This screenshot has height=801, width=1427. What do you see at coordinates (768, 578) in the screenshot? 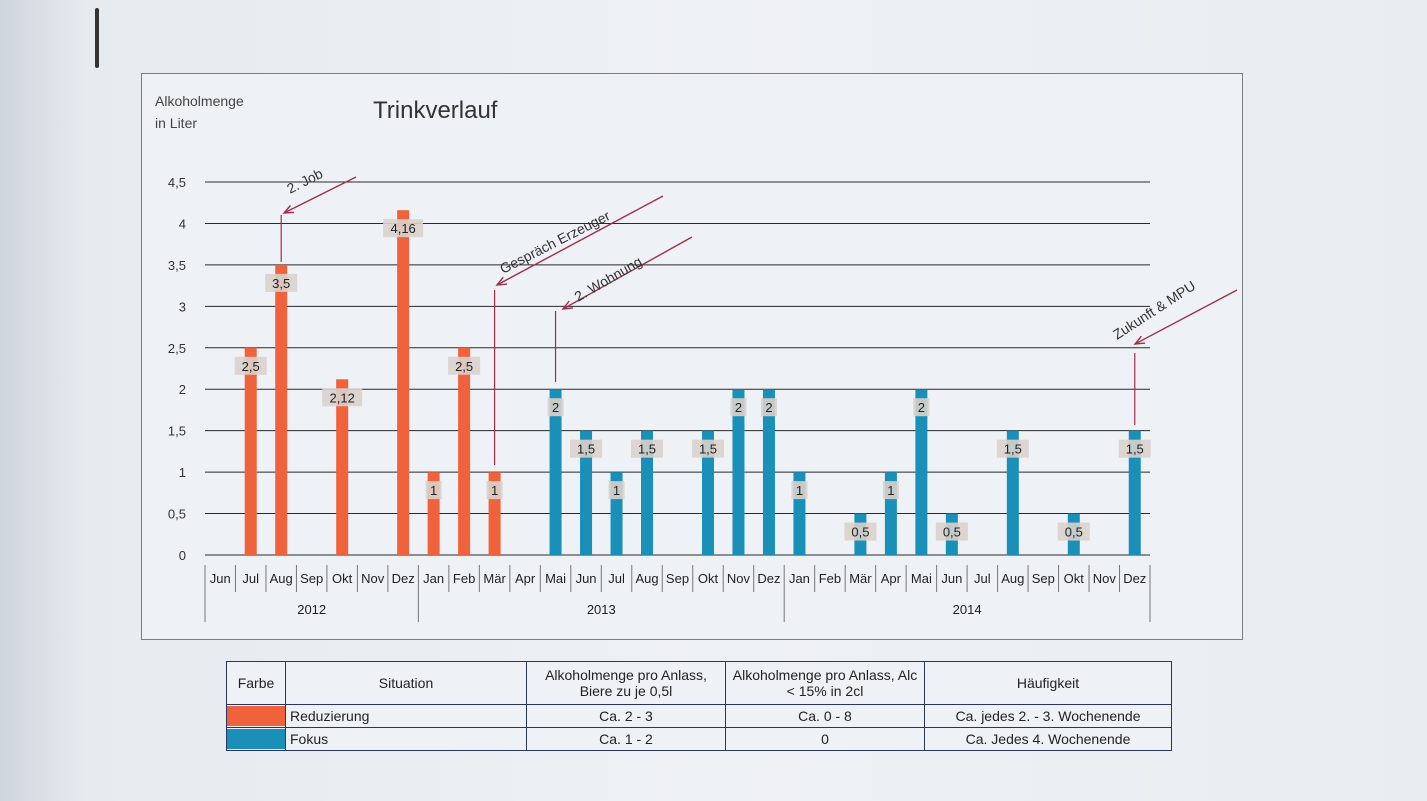
I see `x-tick-label: Dez` at bounding box center [768, 578].